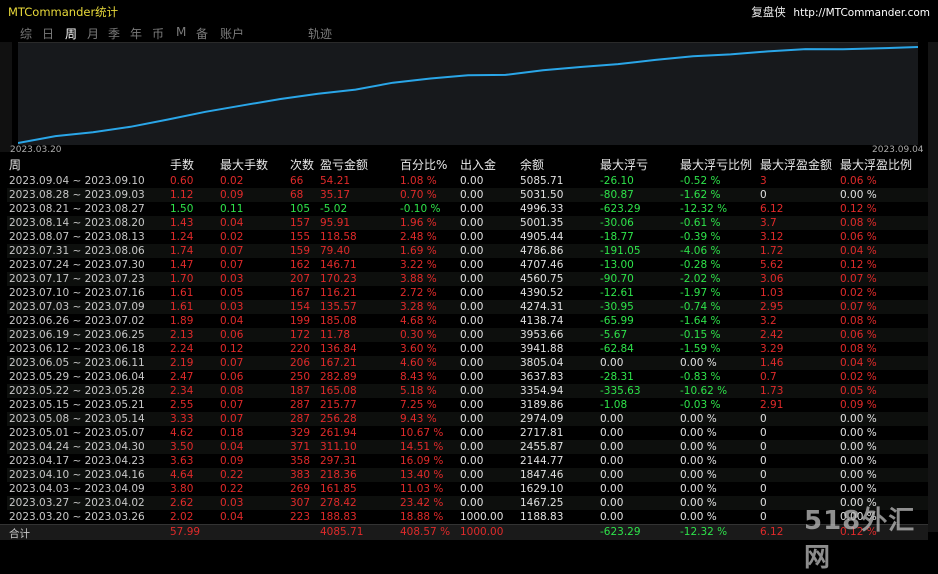 Image resolution: width=938 pixels, height=574 pixels. What do you see at coordinates (542, 237) in the screenshot?
I see `table-cell: 4905.44` at bounding box center [542, 237].